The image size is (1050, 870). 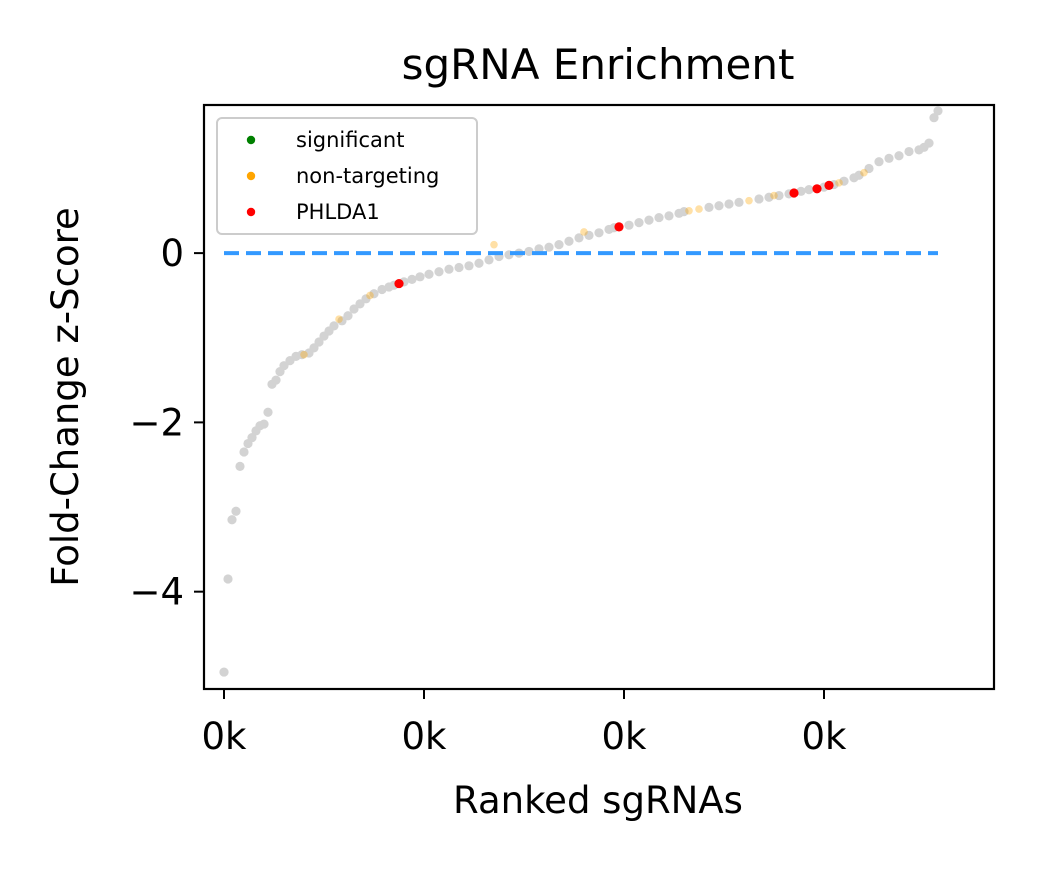 What do you see at coordinates (338, 212) in the screenshot?
I see `legend-label: PHLDA1` at bounding box center [338, 212].